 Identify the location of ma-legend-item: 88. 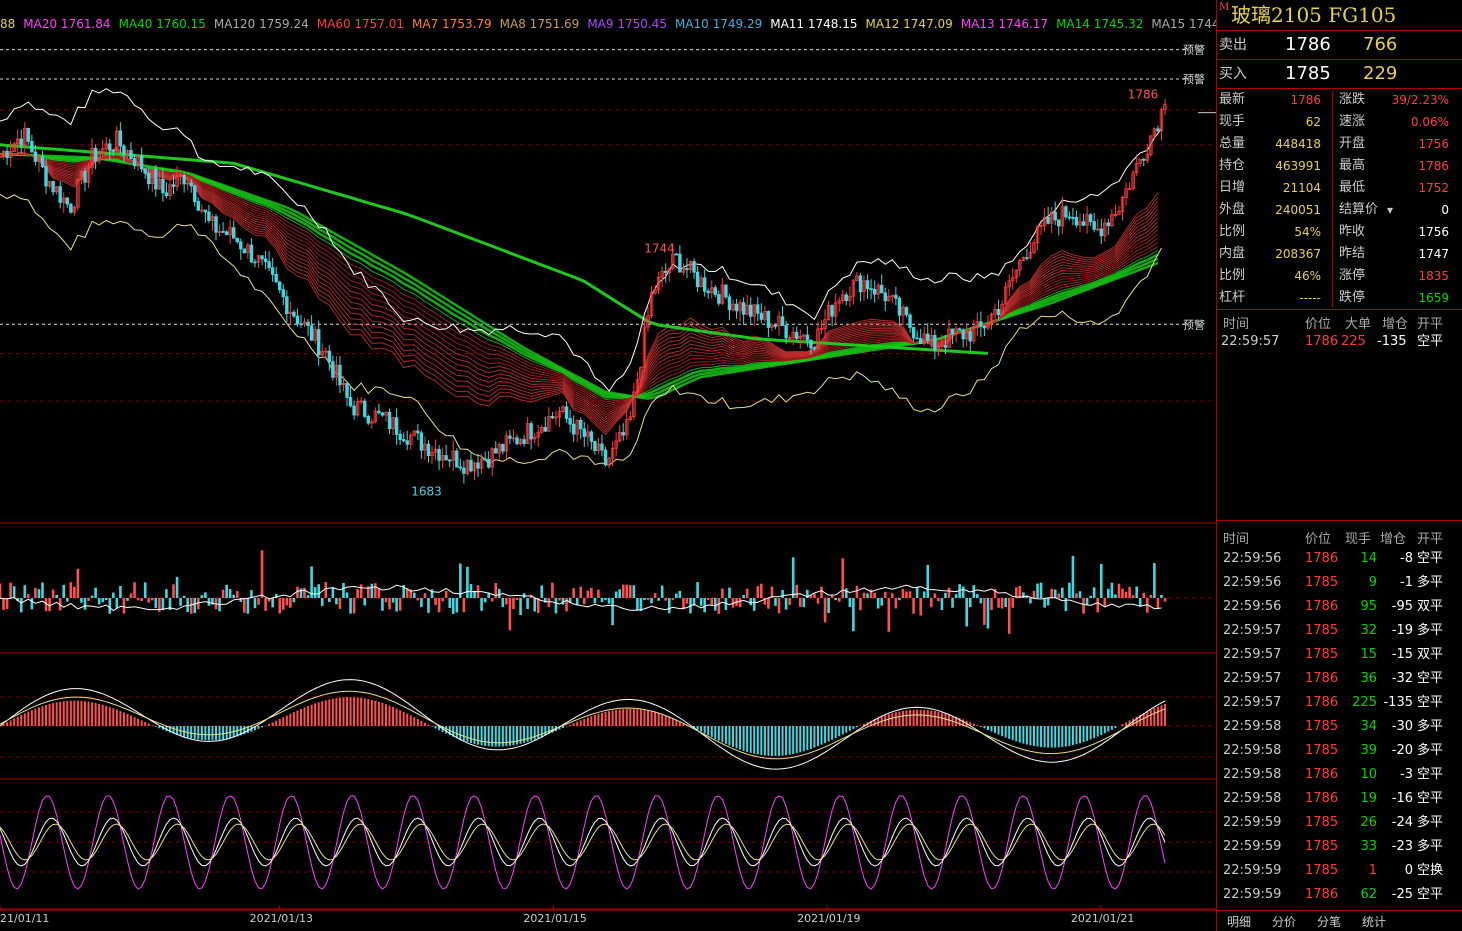
(8, 24).